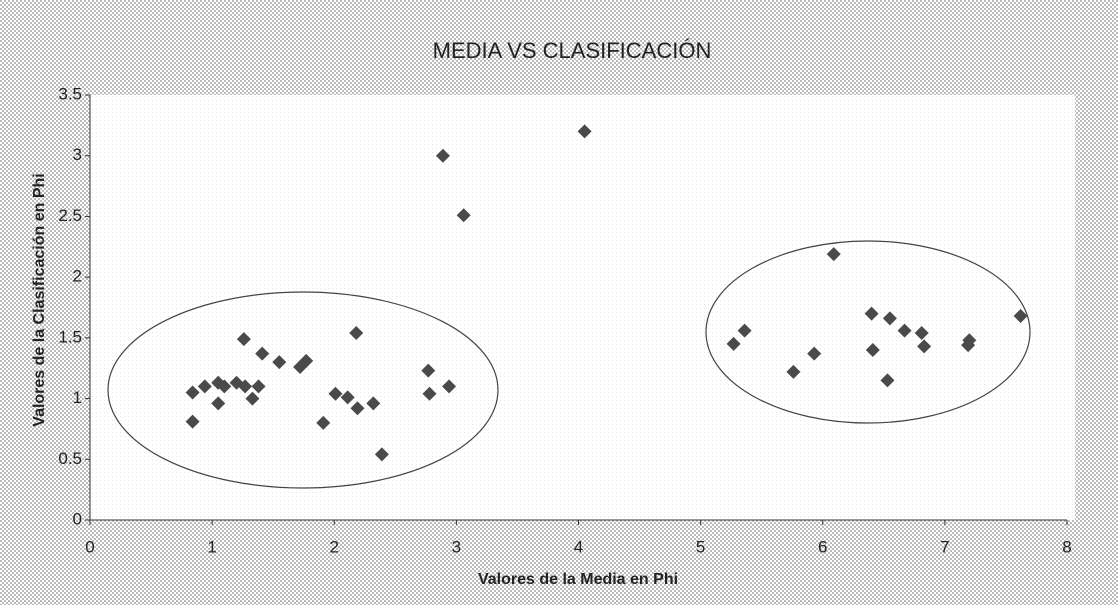  Describe the element at coordinates (700, 546) in the screenshot. I see `x-tick-label: 5` at that location.